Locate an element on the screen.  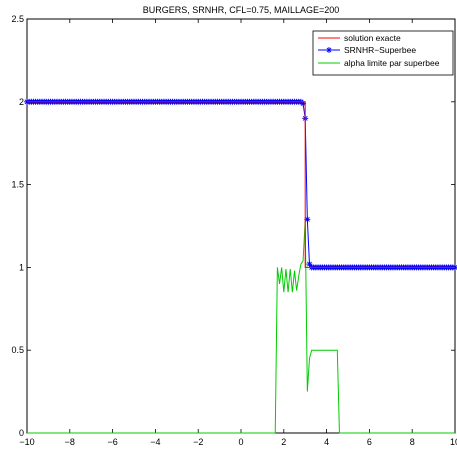
x-tick-label: 2 is located at coordinates (283, 442).